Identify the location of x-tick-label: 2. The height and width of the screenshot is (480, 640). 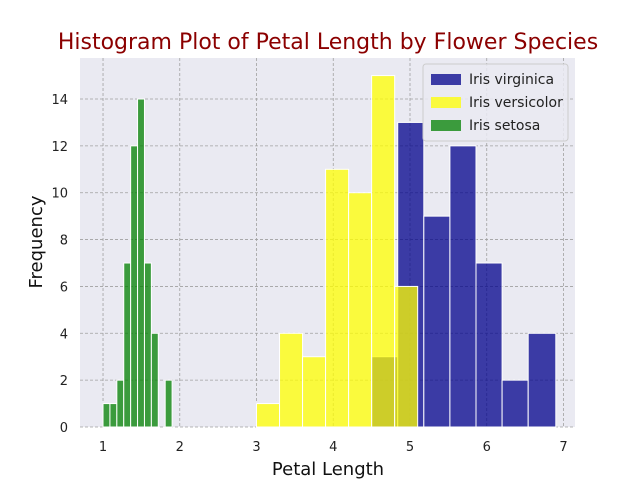
(180, 447).